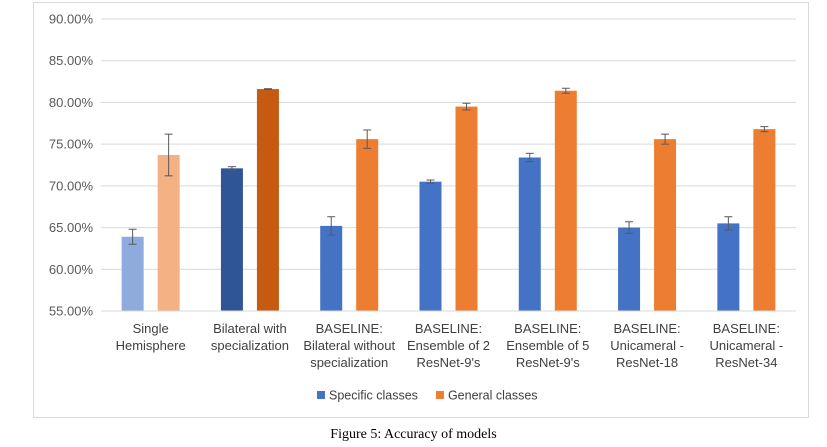 This screenshot has width=827, height=447. Describe the element at coordinates (746, 362) in the screenshot. I see `x-category-label: ResNet-34` at that location.